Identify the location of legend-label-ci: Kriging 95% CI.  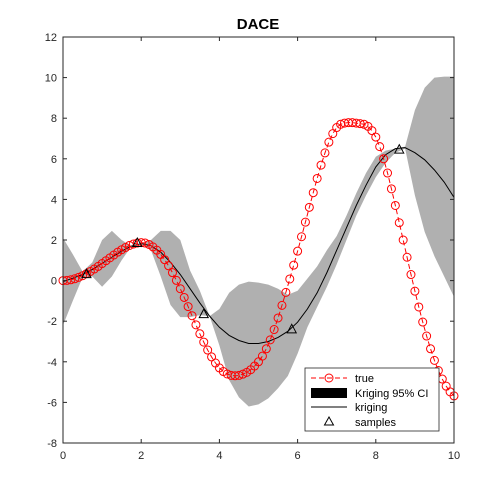
(391, 394).